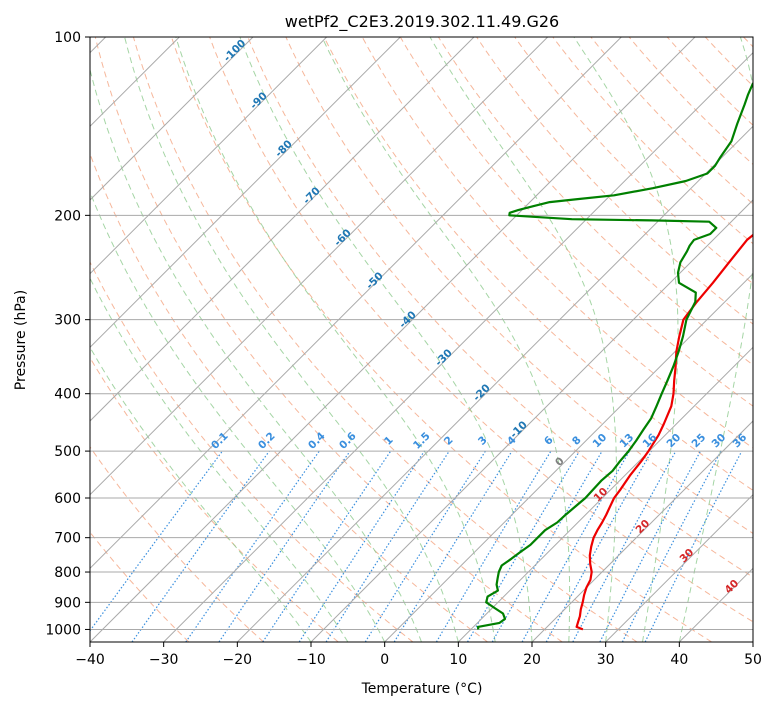 This screenshot has width=775, height=708. What do you see at coordinates (384, 660) in the screenshot?
I see `x-tick-label: 0` at bounding box center [384, 660].